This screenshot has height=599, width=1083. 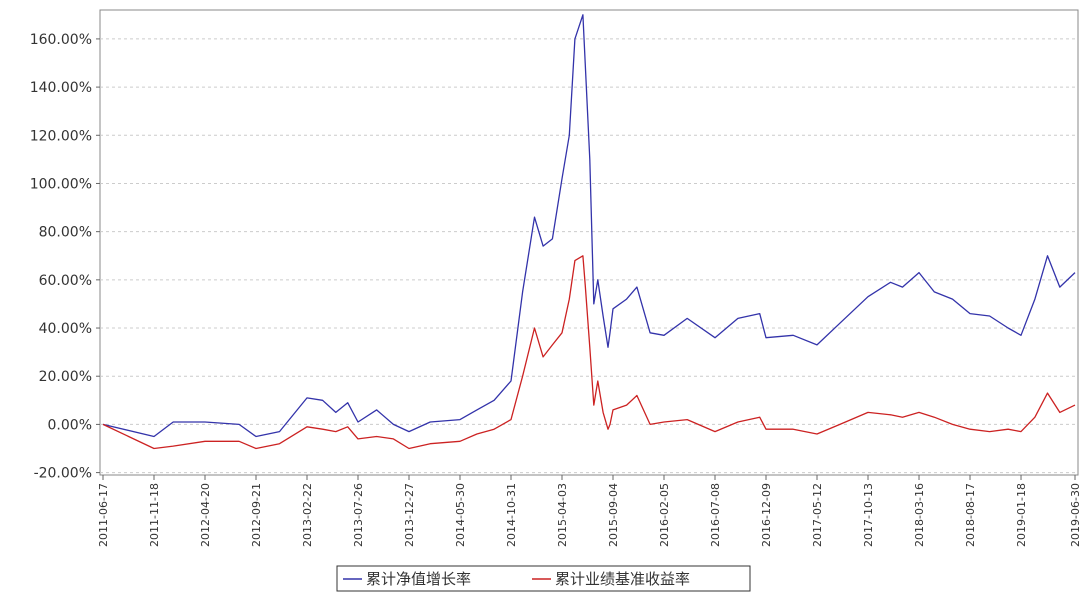 I want to click on y-tick-label: 40.00%, so click(x=65, y=329).